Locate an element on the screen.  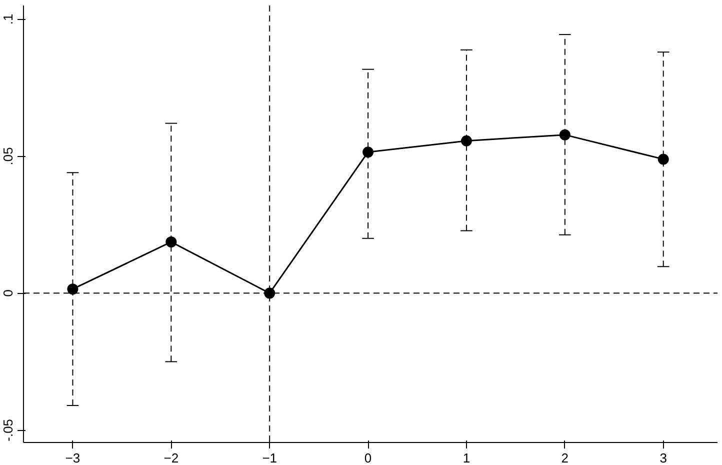
y-tick-label: .1 is located at coordinates (8, 19).